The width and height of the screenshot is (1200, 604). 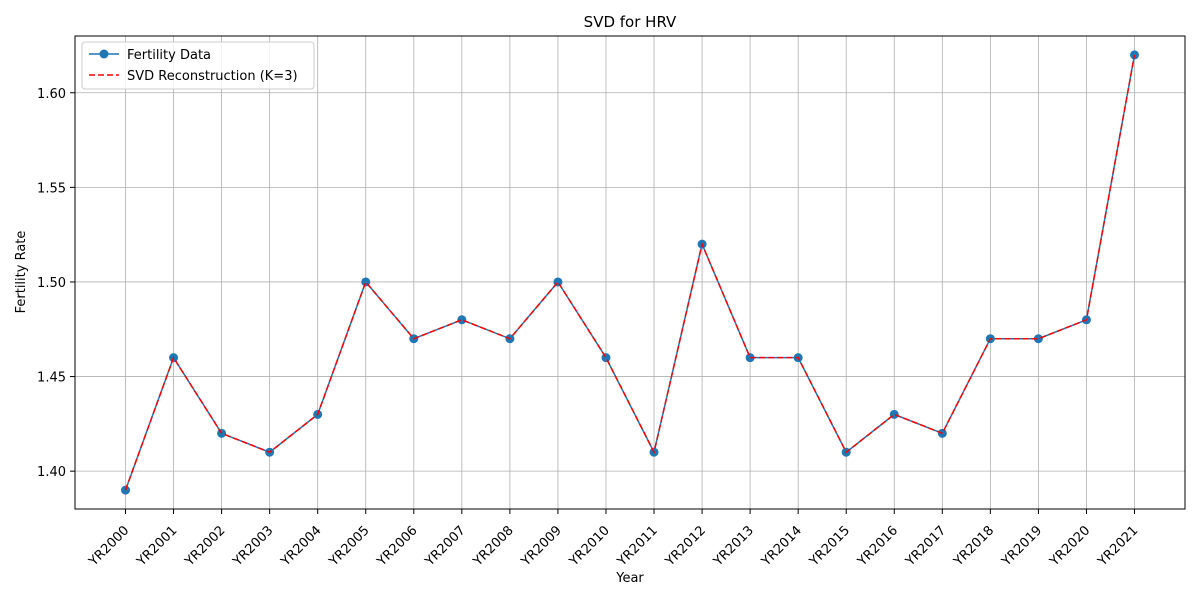 What do you see at coordinates (445, 546) in the screenshot?
I see `x-tick-label: YR2007` at bounding box center [445, 546].